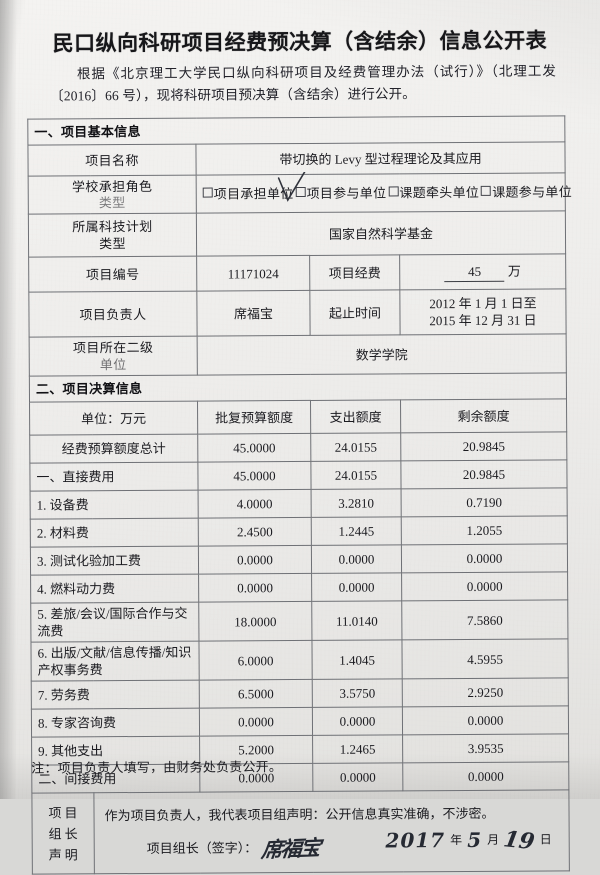 This screenshot has height=875, width=600. I want to click on period-value-line2: 2015 年 12 月 31 日, so click(483, 320).